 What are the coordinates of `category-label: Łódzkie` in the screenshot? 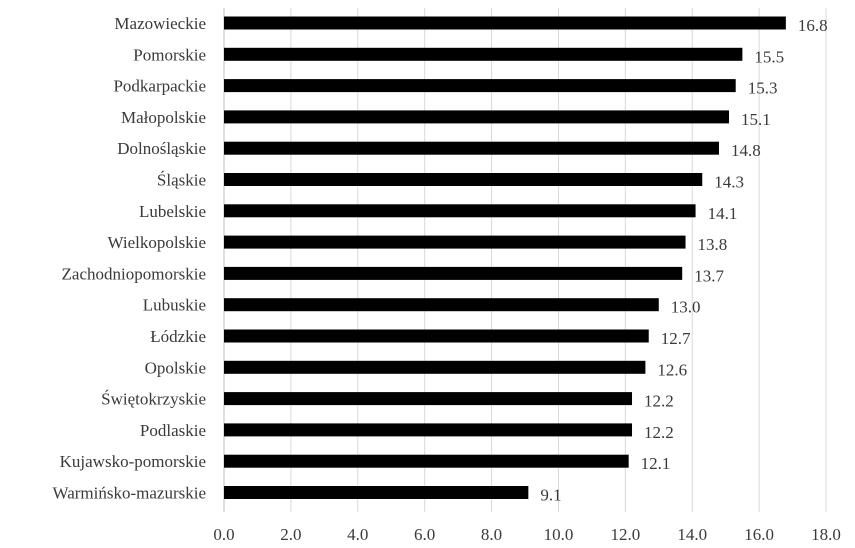 It's located at (178, 336).